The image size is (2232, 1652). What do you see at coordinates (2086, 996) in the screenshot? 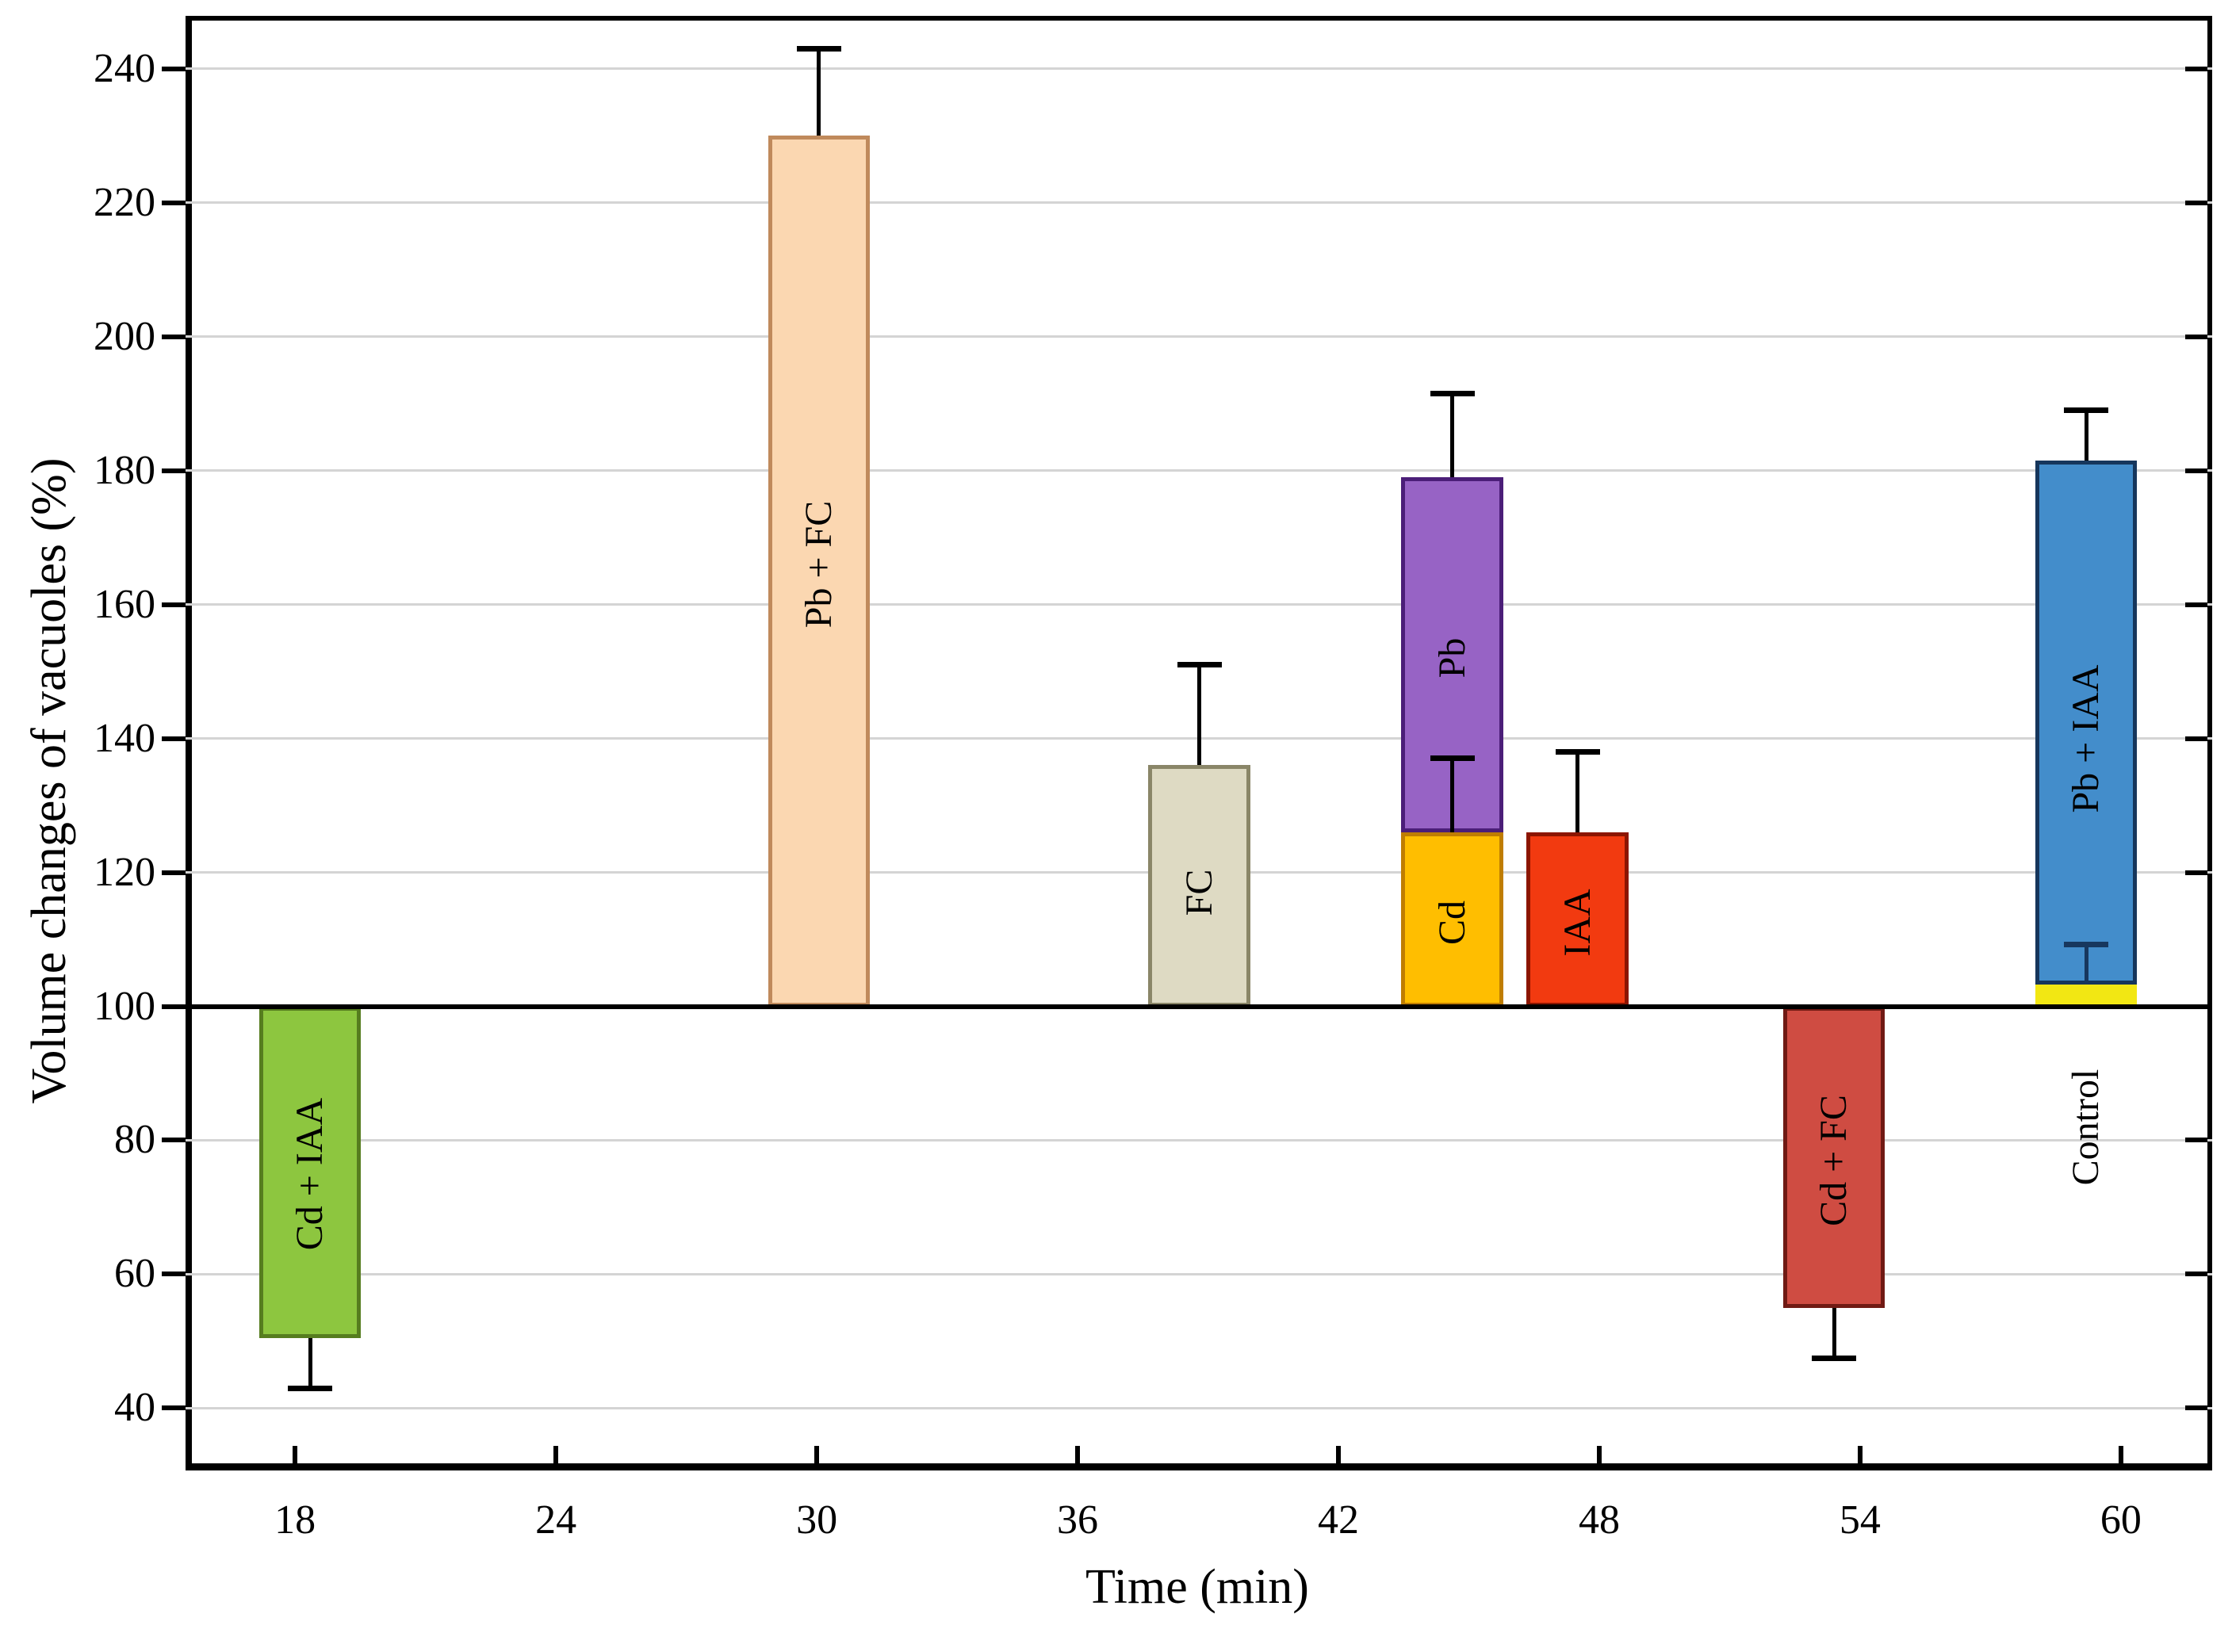
I see `bar-segment-control-with-pb-+-iaa-stacked` at bounding box center [2086, 996].